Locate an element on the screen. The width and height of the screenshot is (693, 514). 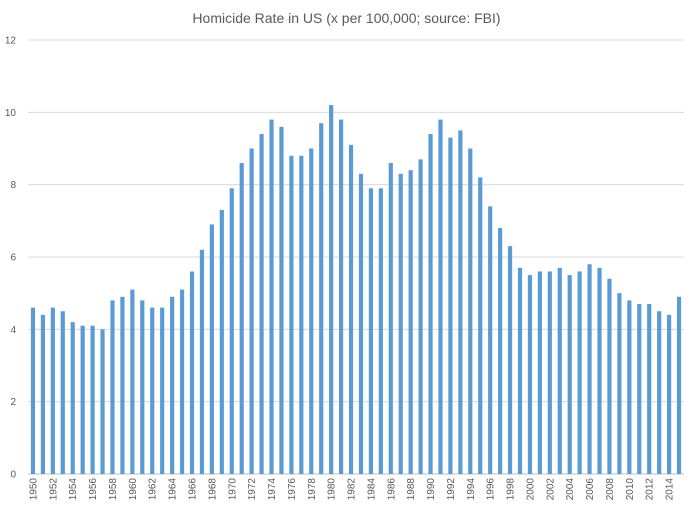
bar-1984 is located at coordinates (370, 331).